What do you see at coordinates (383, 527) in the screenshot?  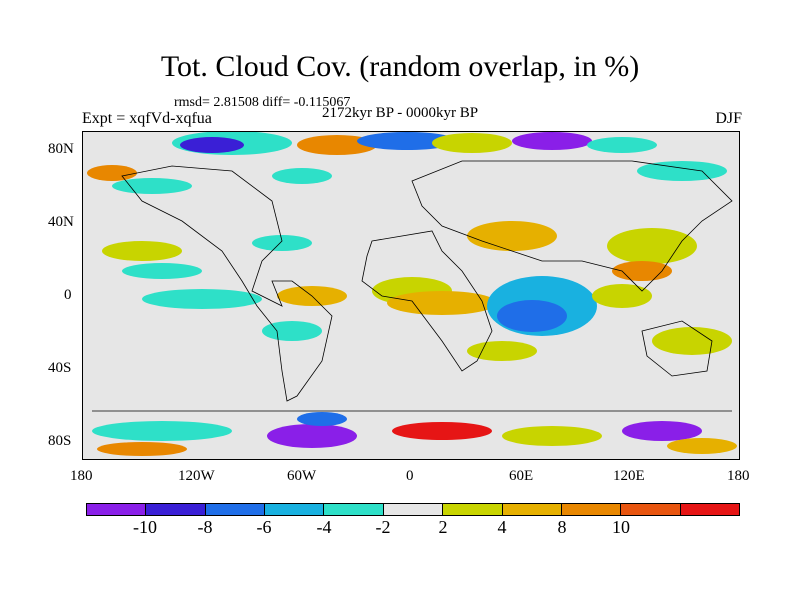 I see `colorbar-label: -2` at bounding box center [383, 527].